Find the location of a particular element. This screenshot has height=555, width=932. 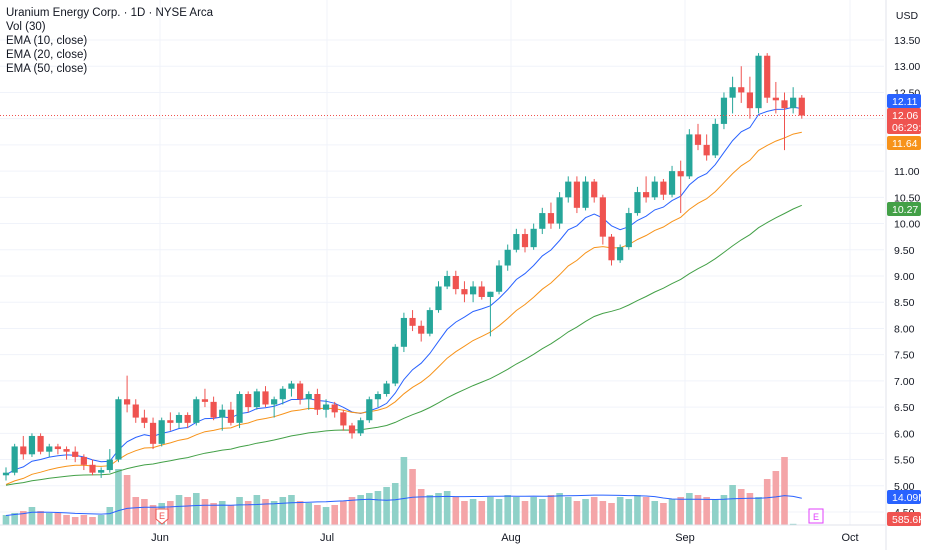

legend-title: Uranium Energy Corp. · 1D · NYSE Arca is located at coordinates (110, 13).